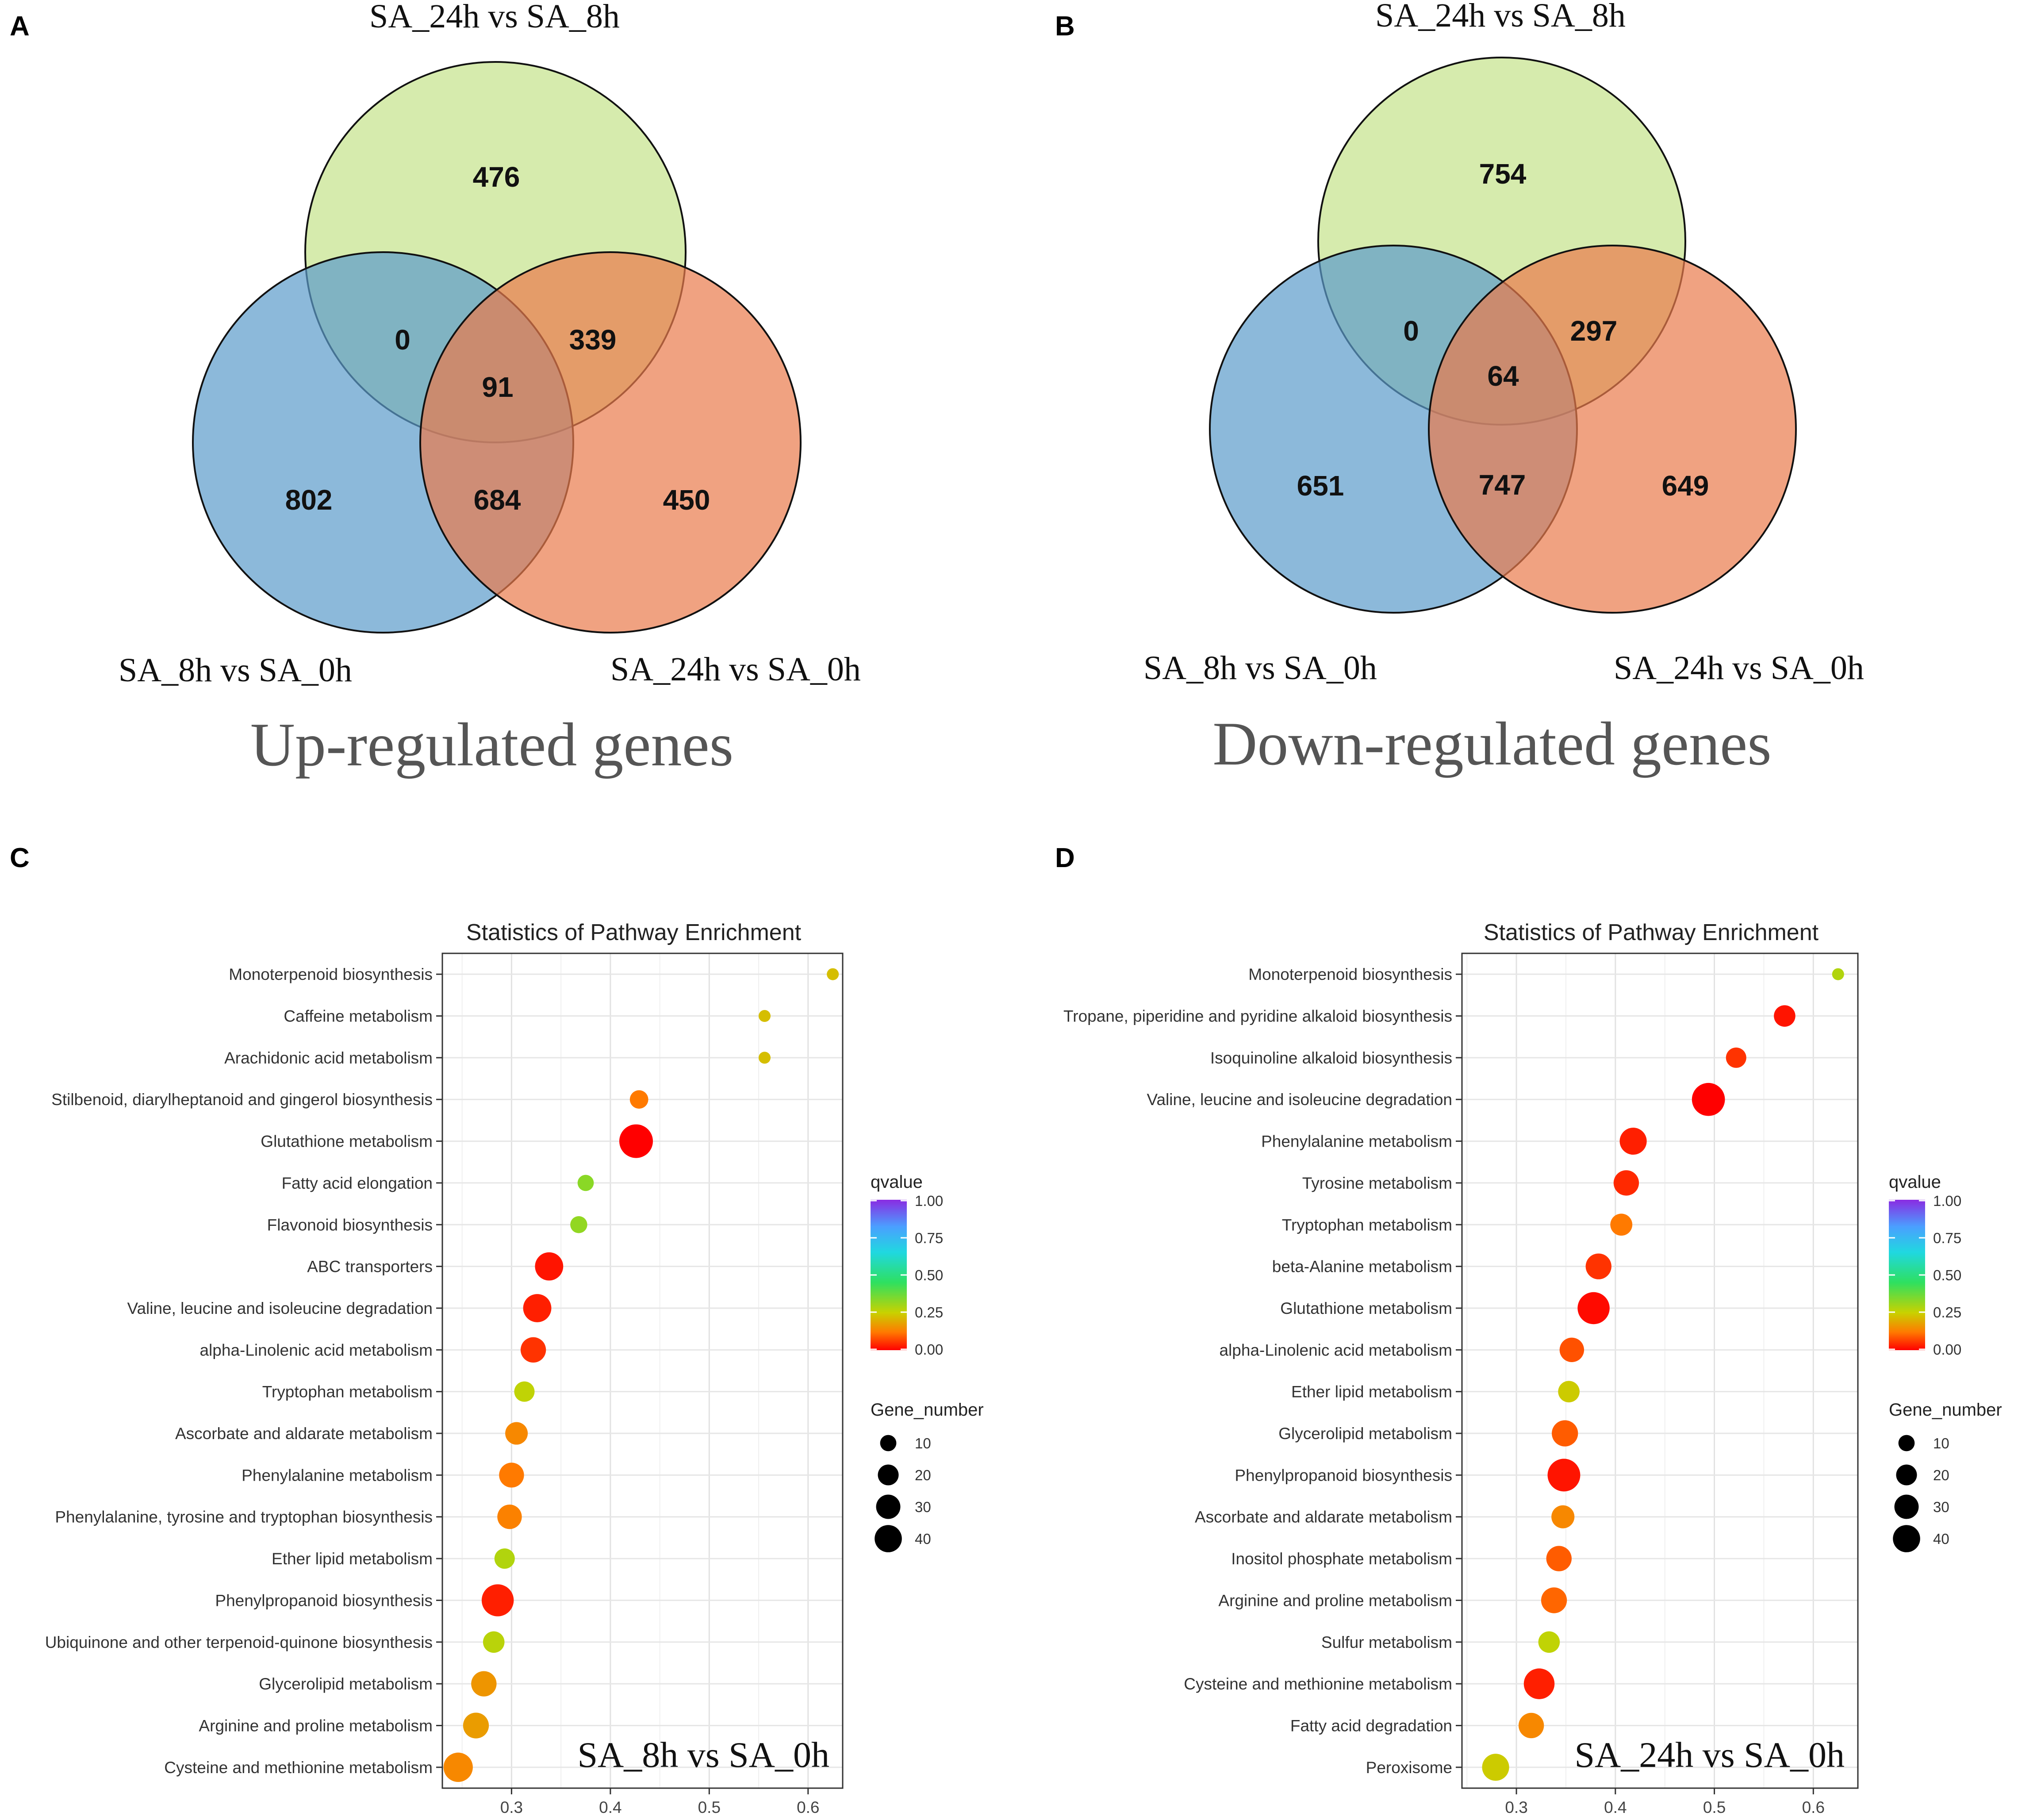 This screenshot has width=2018, height=1820. What do you see at coordinates (403, 340) in the screenshot?
I see `venn-a-top-left: 0` at bounding box center [403, 340].